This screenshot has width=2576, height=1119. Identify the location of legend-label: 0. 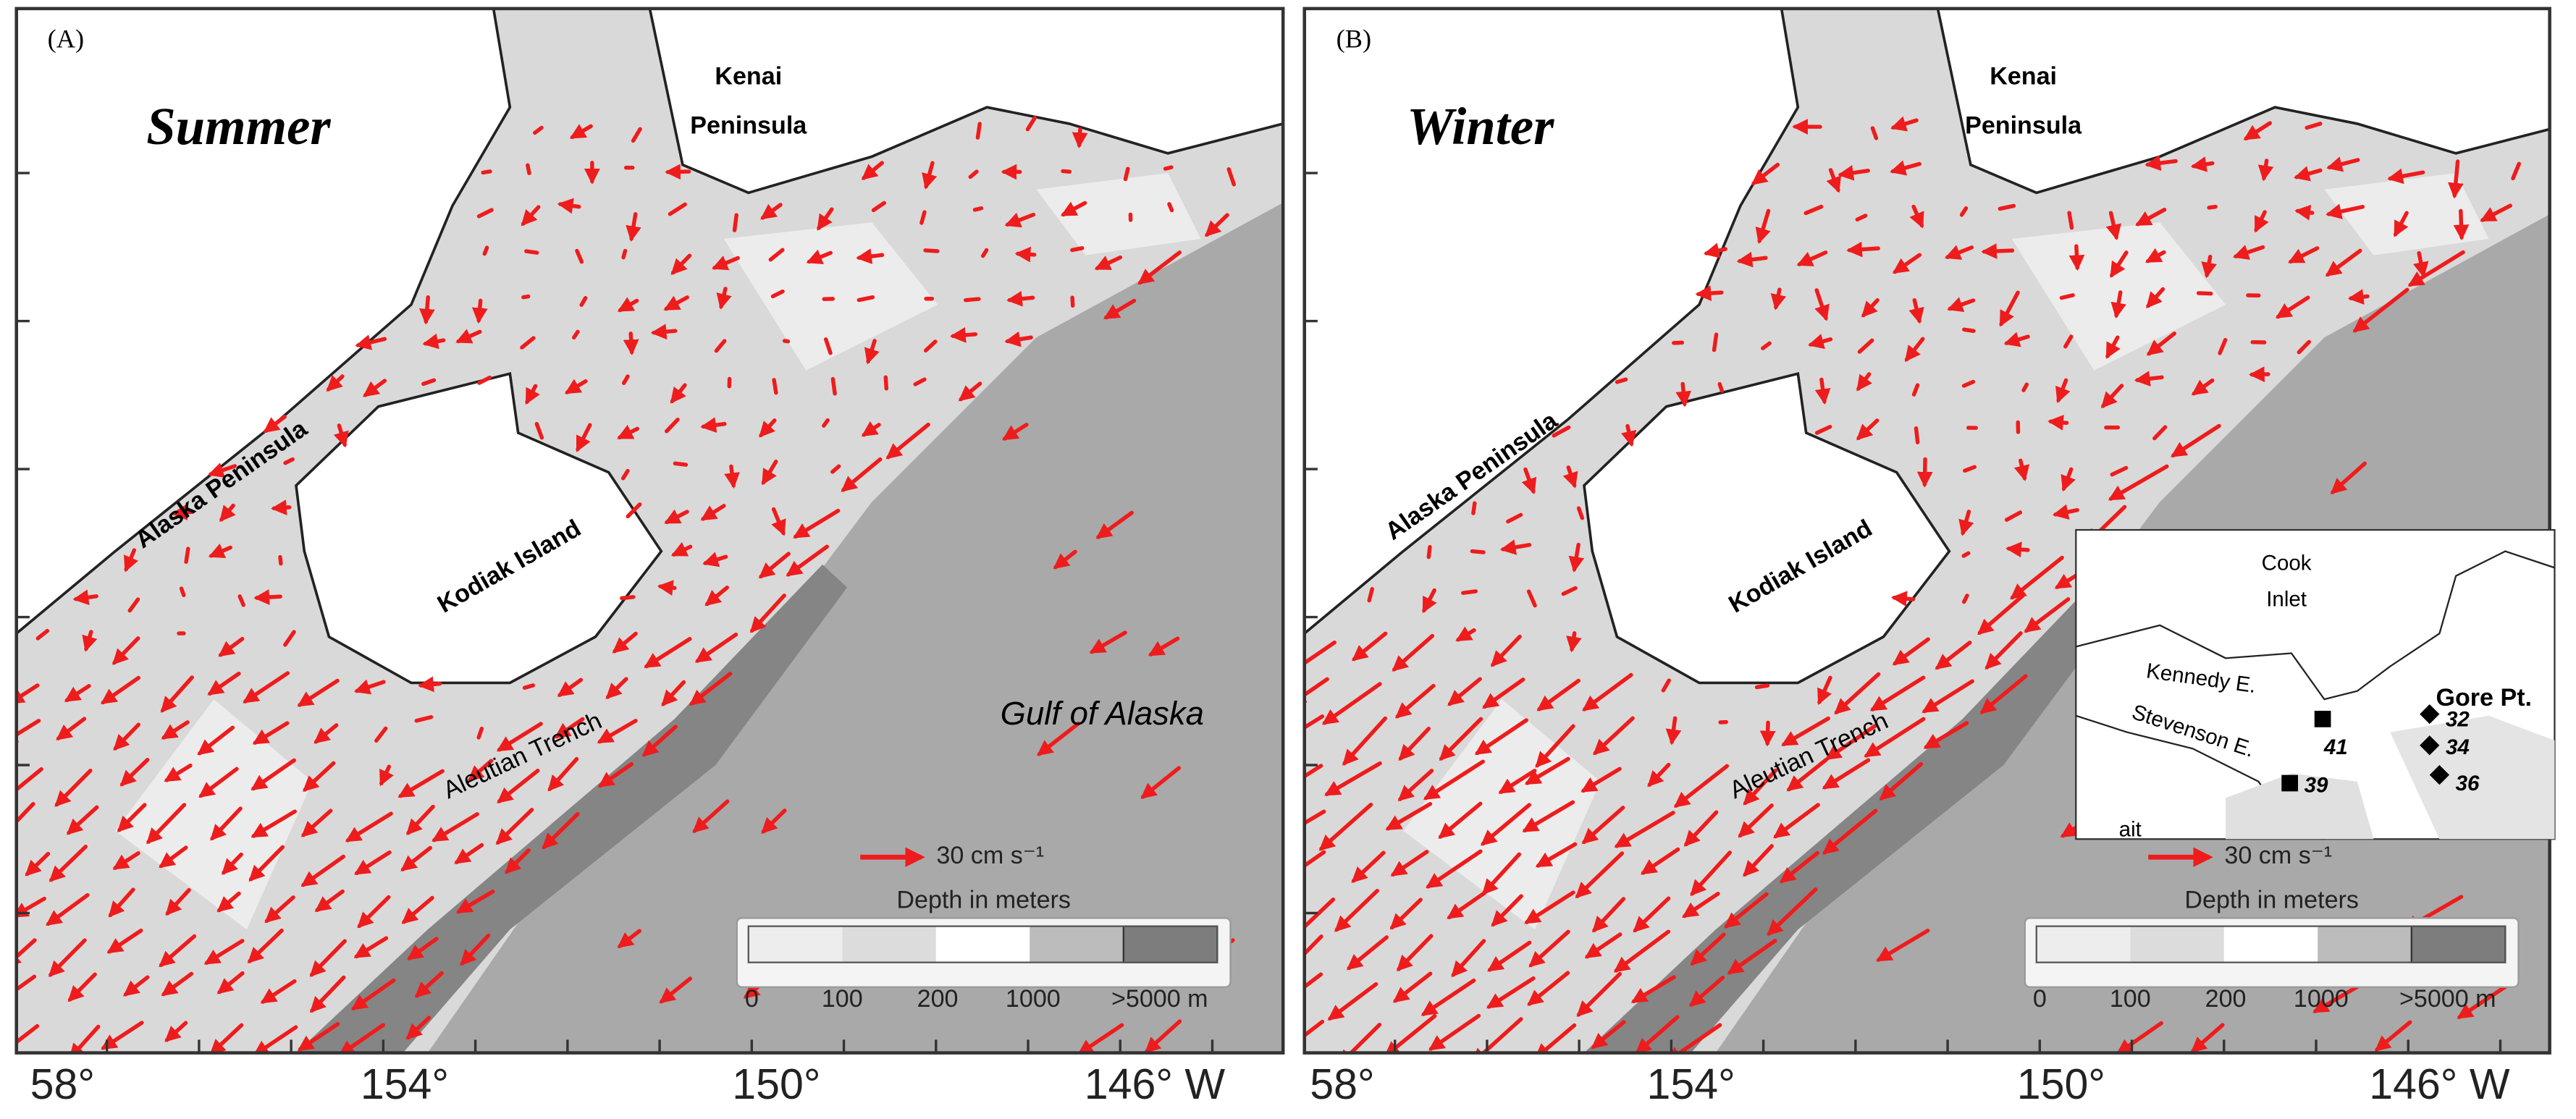
(752, 999).